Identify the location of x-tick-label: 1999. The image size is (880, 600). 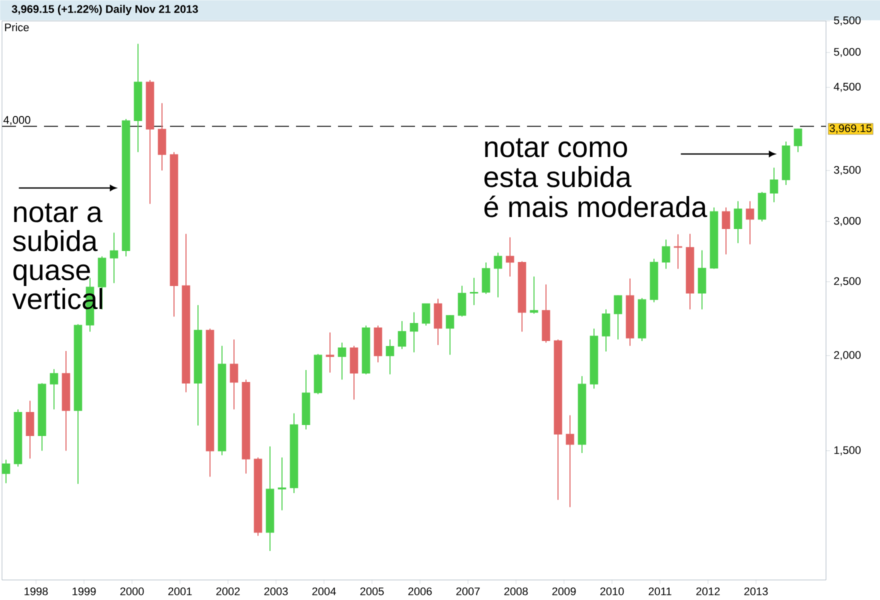
(84, 591).